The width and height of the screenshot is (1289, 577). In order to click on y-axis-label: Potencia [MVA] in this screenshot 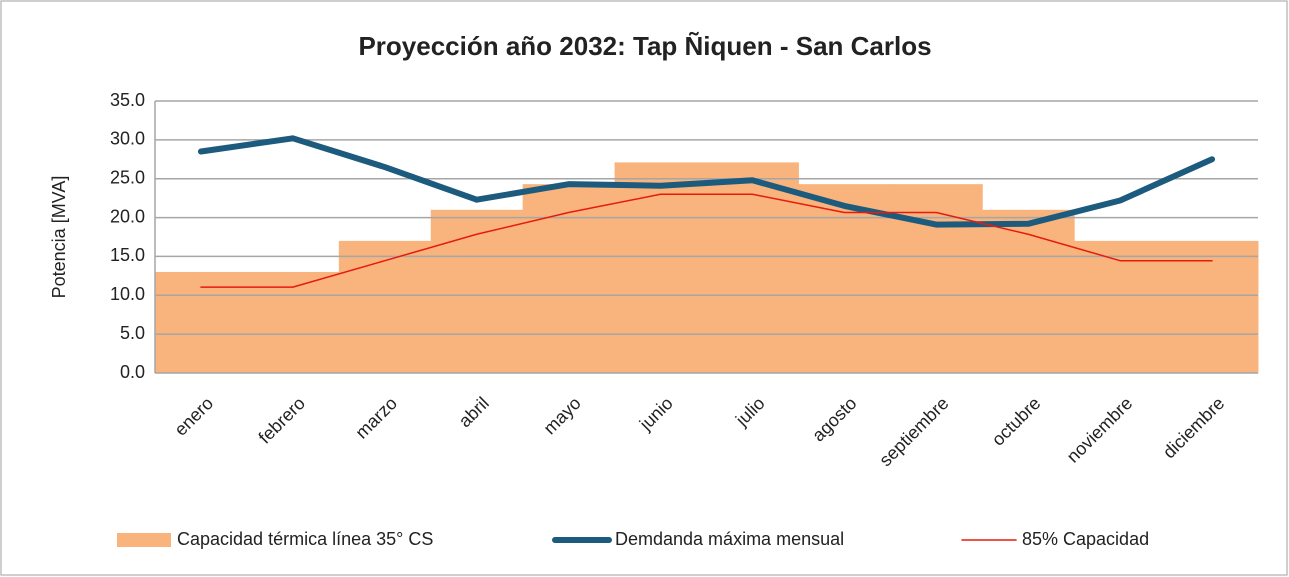, I will do `click(59, 237)`.